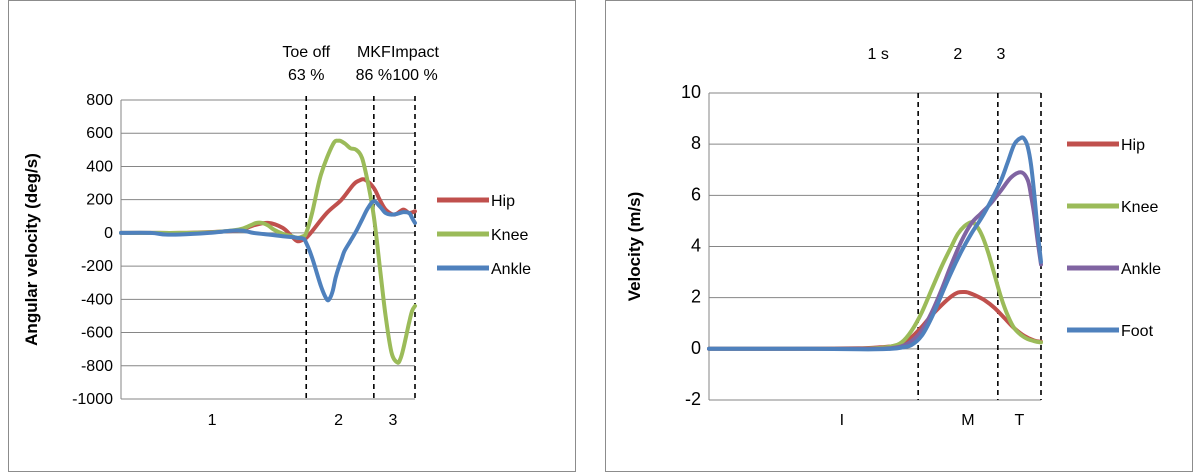  What do you see at coordinates (1139, 207) in the screenshot?
I see `c1-legend-label: Knee` at bounding box center [1139, 207].